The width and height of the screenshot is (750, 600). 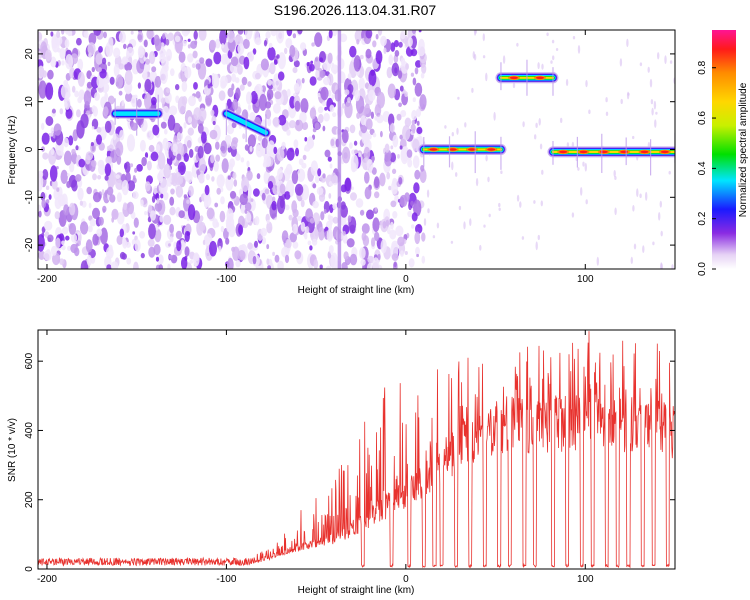 I want to click on track-peak-core, so click(x=603, y=152).